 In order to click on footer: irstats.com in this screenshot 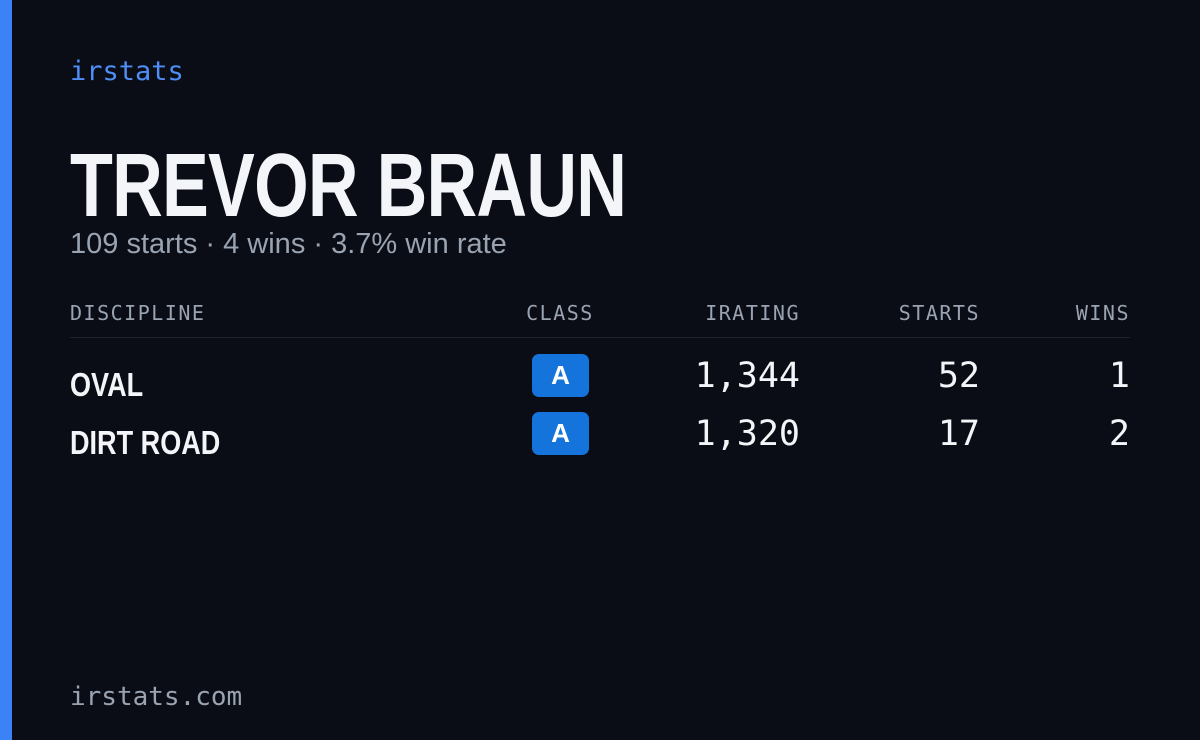, I will do `click(156, 697)`.